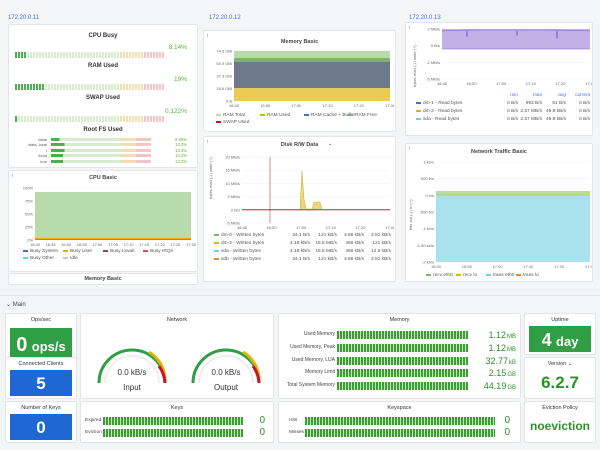 The height and width of the screenshot is (450, 600). What do you see at coordinates (173, 433) in the screenshot?
I see `eviction-bar` at bounding box center [173, 433].